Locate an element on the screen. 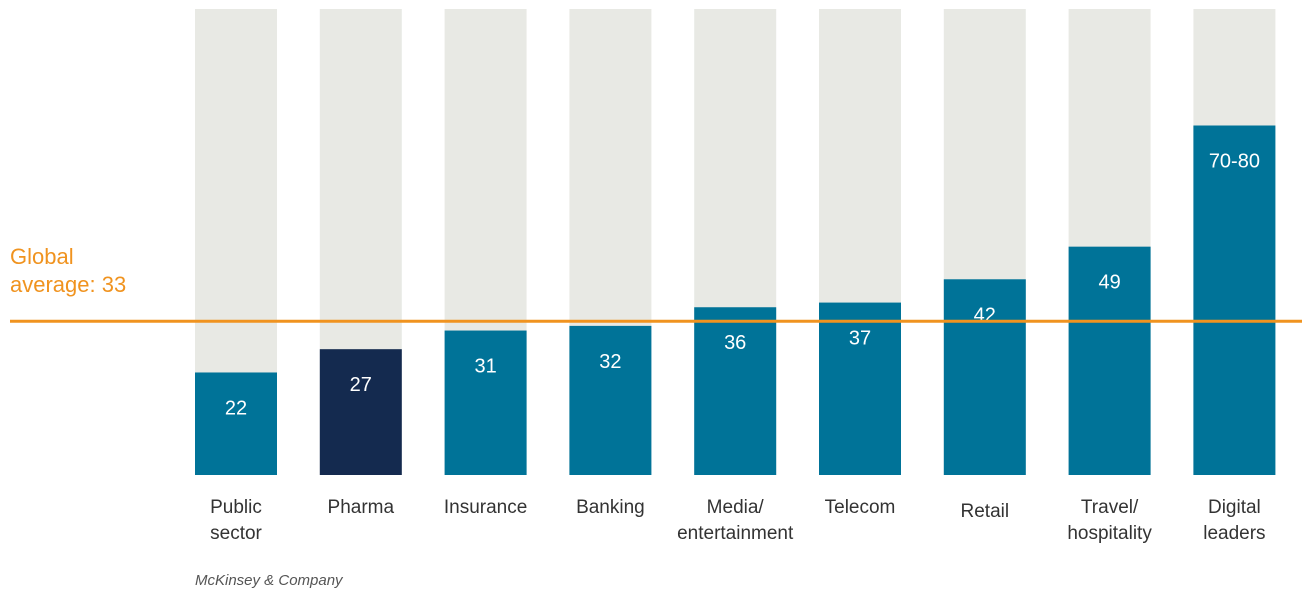 Image resolution: width=1302 pixels, height=597 pixels. category-label: Retail is located at coordinates (985, 511).